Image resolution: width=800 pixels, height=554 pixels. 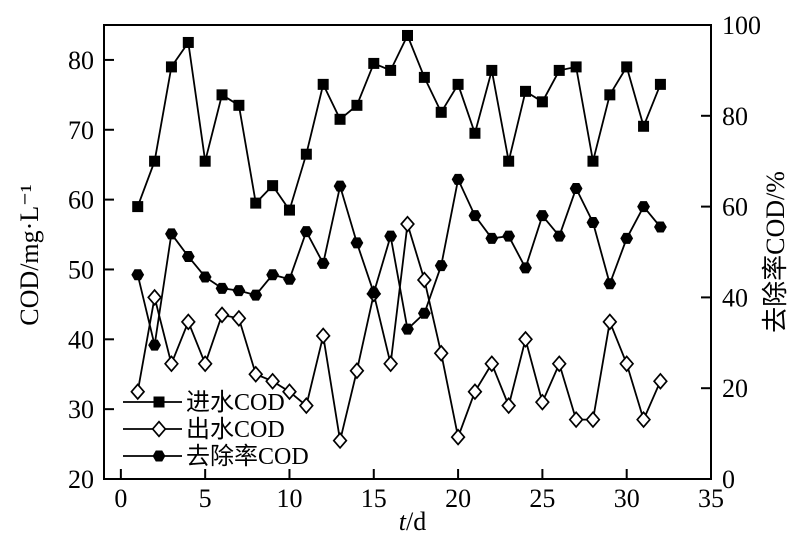 What do you see at coordinates (374, 498) in the screenshot?
I see `x-tick-label: 15` at bounding box center [374, 498].